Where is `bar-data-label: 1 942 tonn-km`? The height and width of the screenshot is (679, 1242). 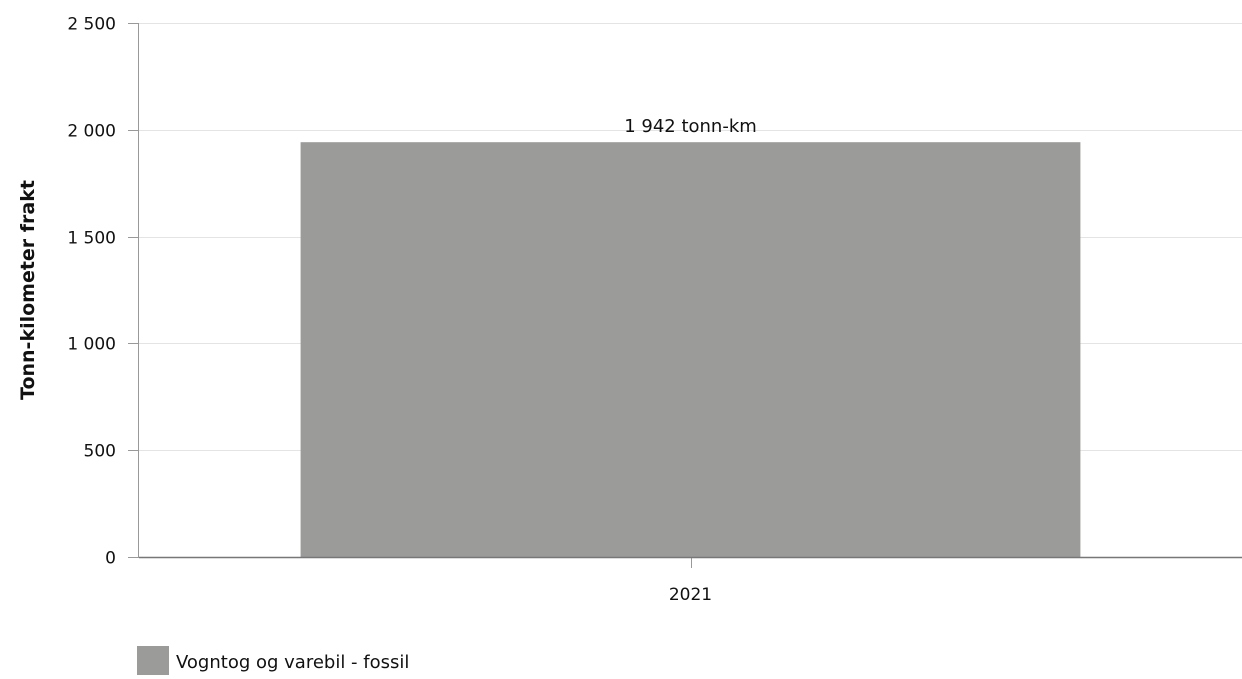
bar-data-label: 1 942 tonn-km is located at coordinates (690, 126).